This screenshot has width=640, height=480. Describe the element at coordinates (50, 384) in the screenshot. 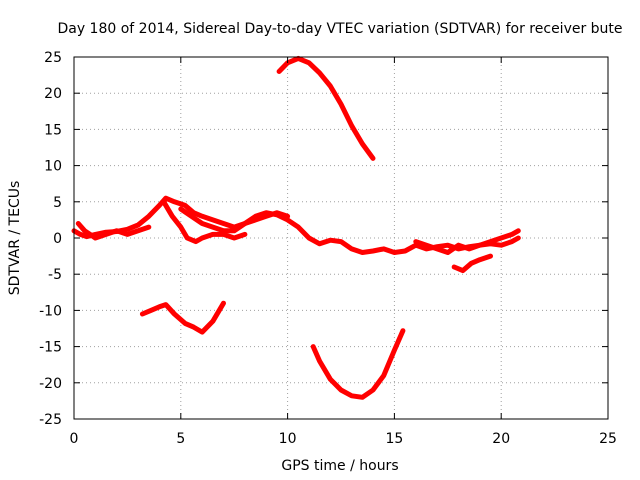

I see `y-tick-label: -20` at that location.